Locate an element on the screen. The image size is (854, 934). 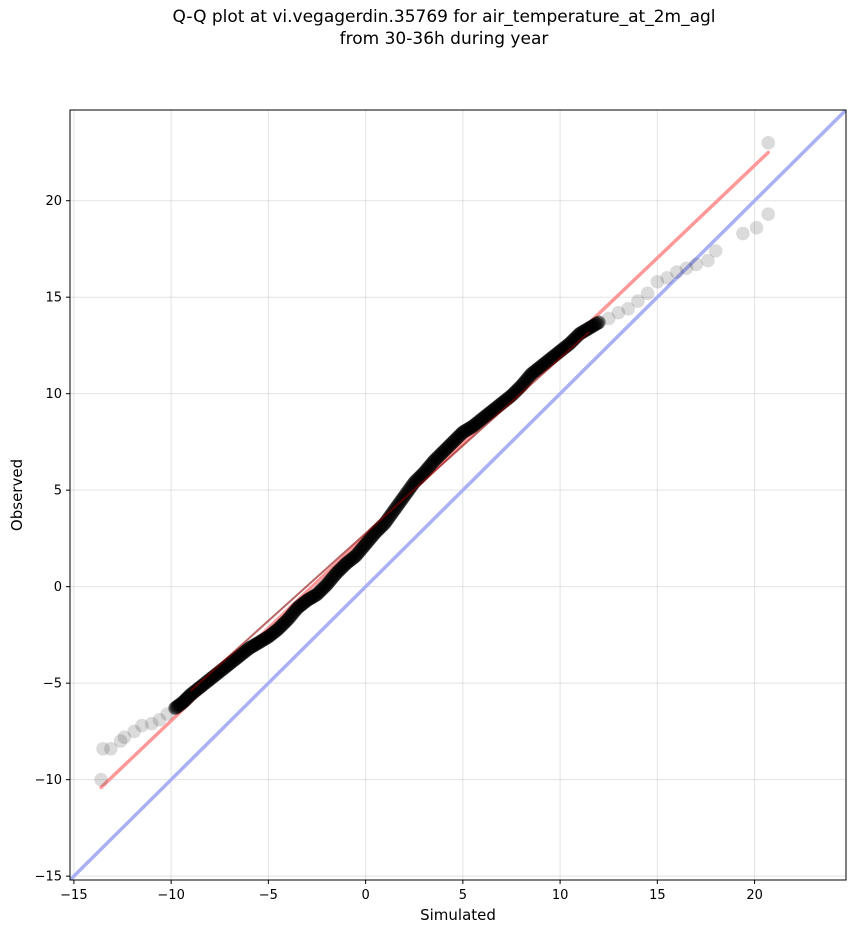
x-tick-label: 5 is located at coordinates (463, 895).